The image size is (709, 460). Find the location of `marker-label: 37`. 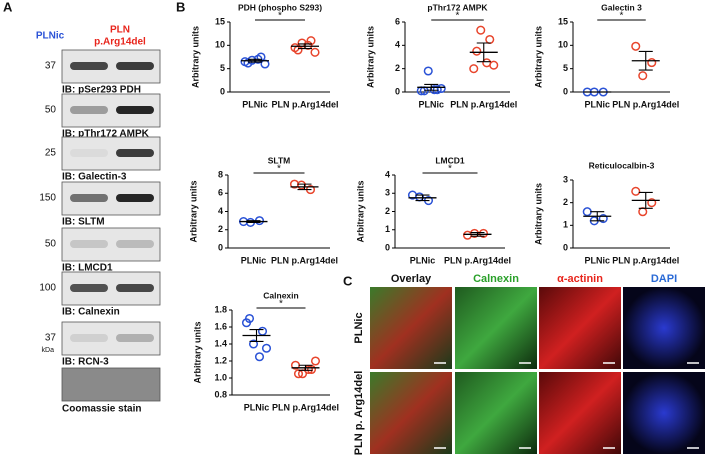

marker-label: 37 is located at coordinates (51, 338).